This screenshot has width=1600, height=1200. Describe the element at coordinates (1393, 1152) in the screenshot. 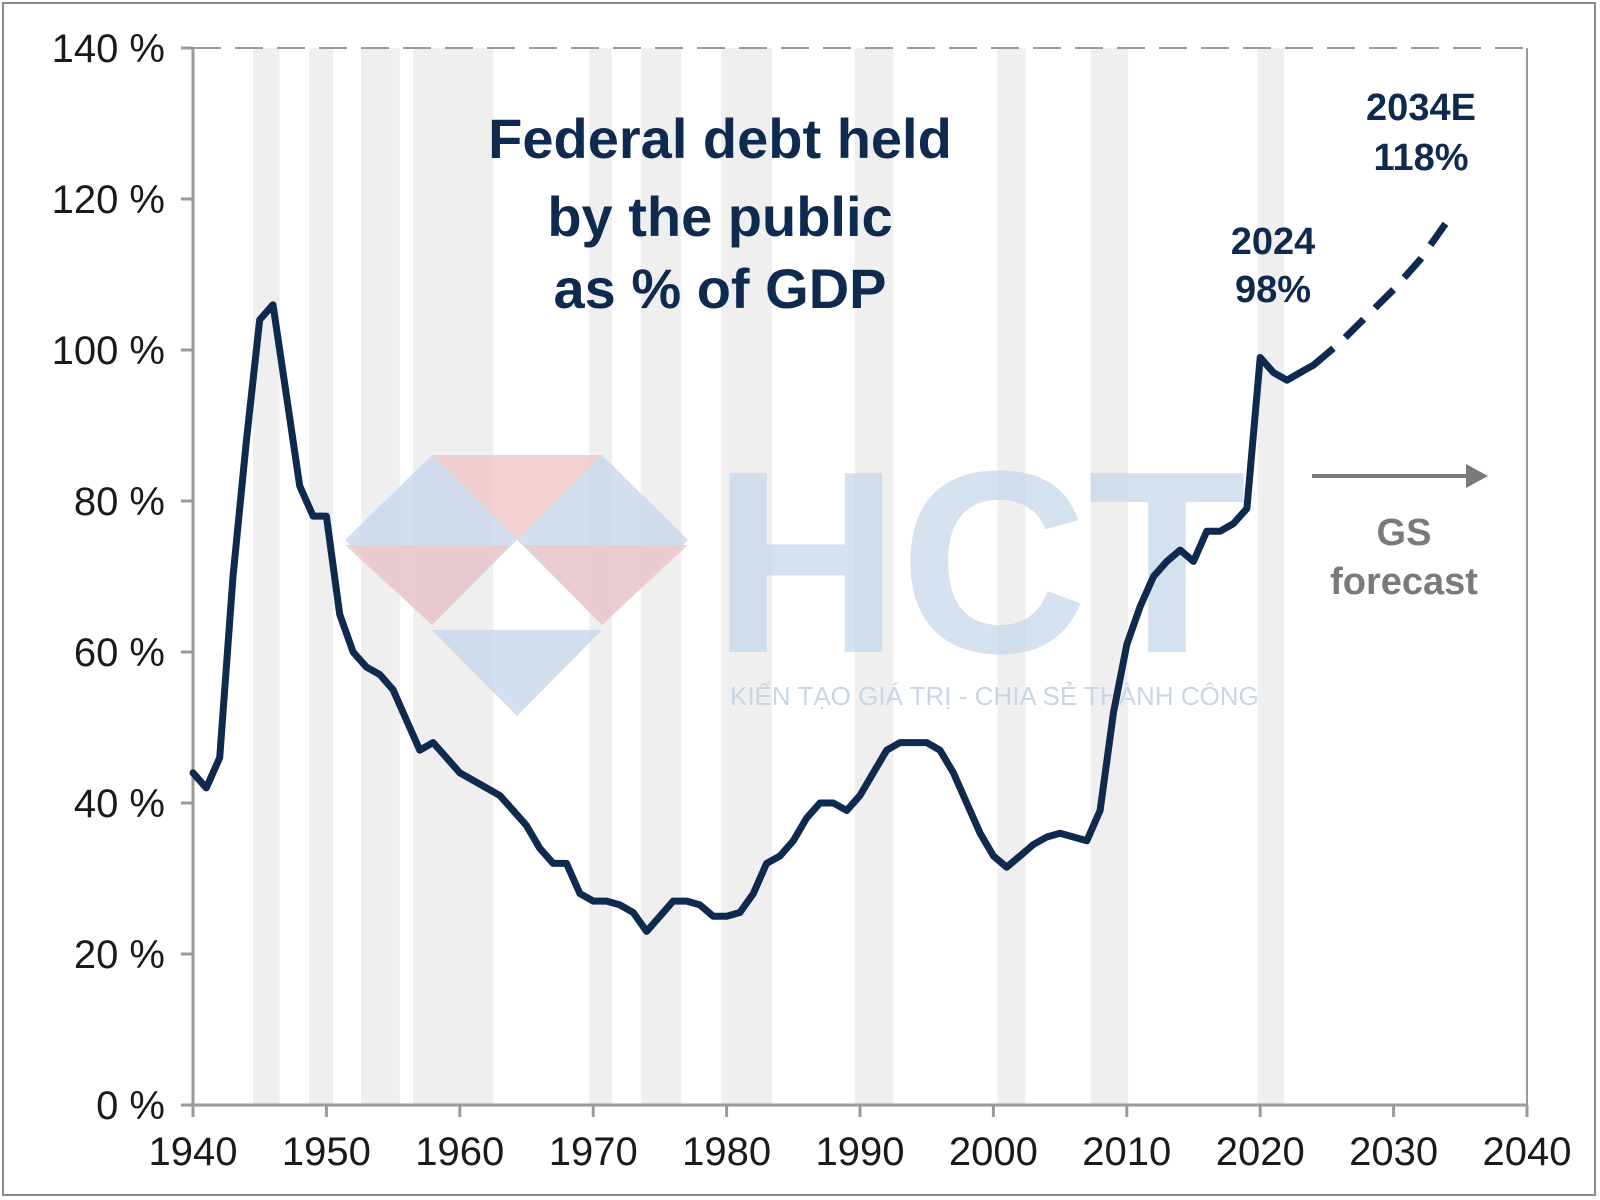

I see `x-tick-label-9: 2030` at that location.